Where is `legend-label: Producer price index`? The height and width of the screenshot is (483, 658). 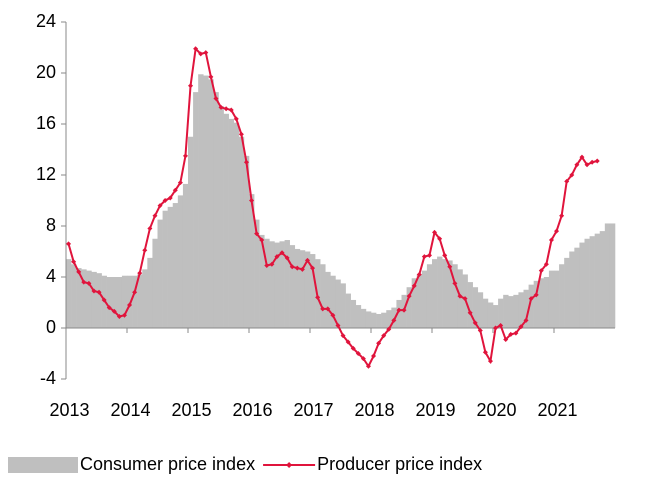
legend-label: Producer price index is located at coordinates (399, 464).